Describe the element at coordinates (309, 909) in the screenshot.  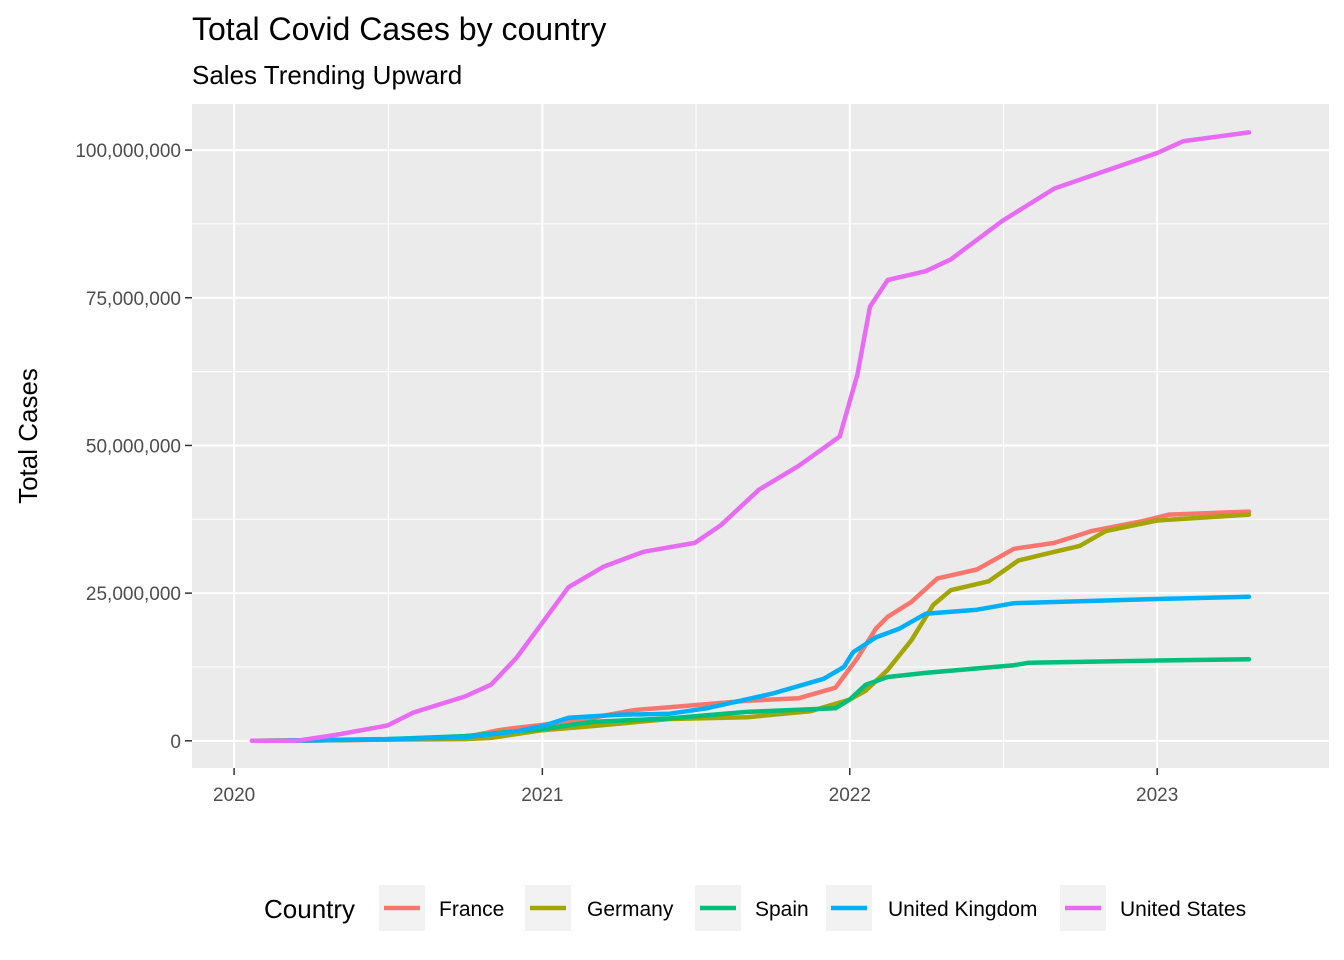
I see `legend-title: Country` at that location.